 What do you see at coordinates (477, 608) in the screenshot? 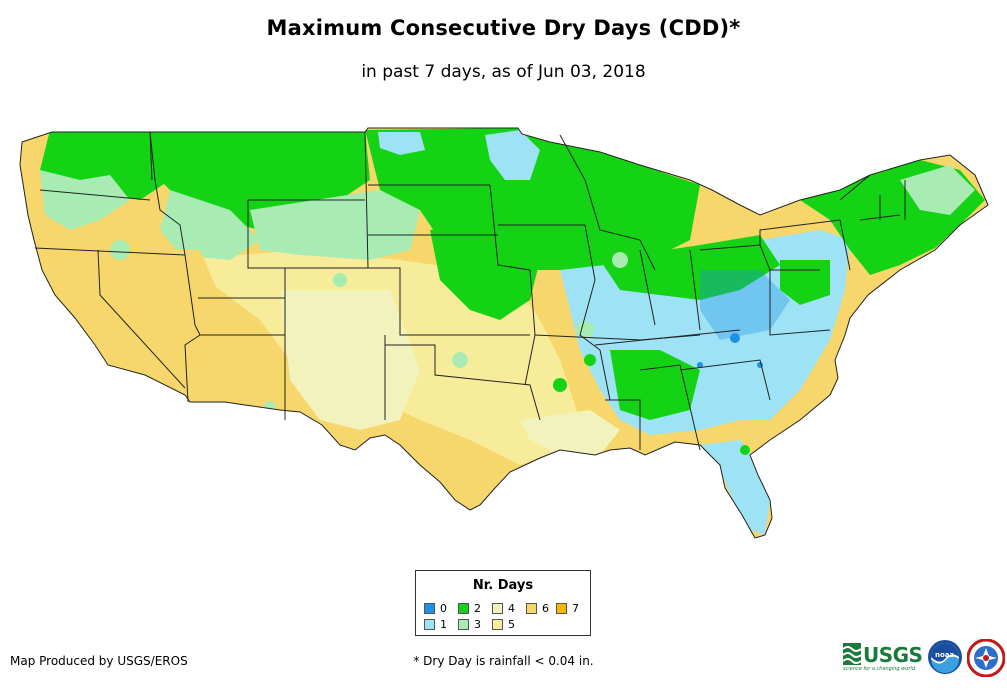
I see `legend-label-2: 2` at bounding box center [477, 608].